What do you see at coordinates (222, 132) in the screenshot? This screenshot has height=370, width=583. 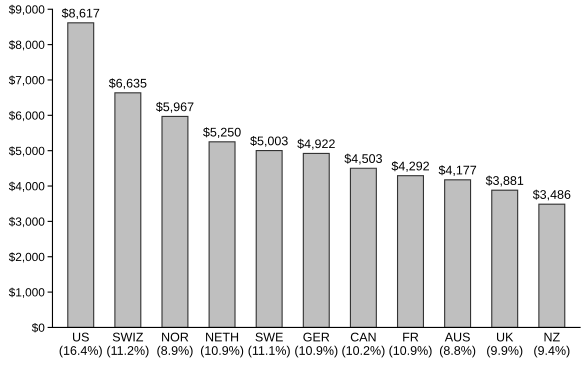 I see `data-label: $5,250` at bounding box center [222, 132].